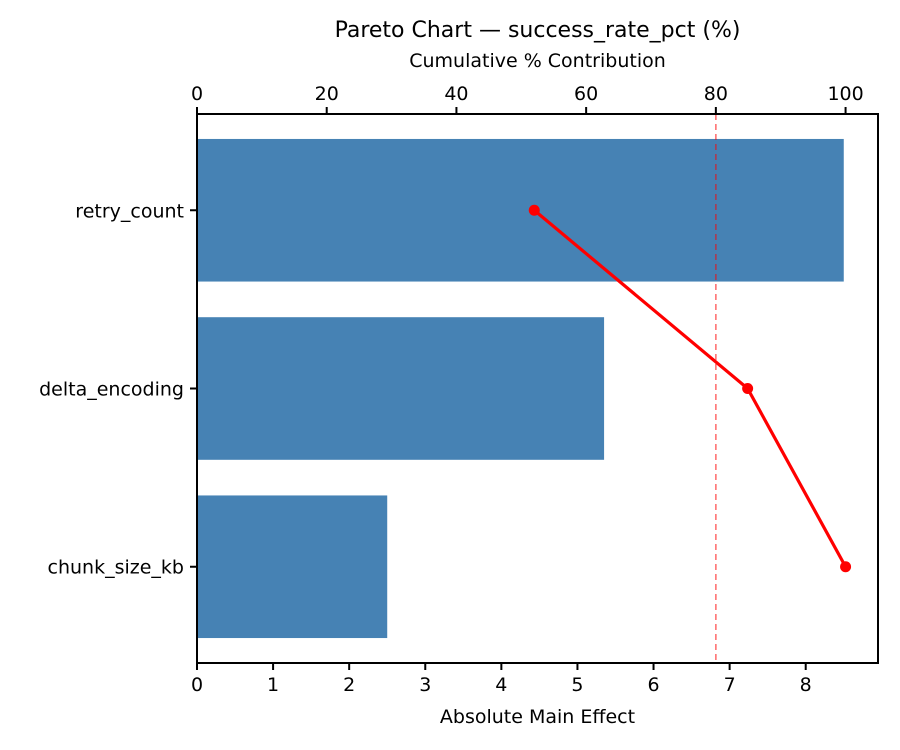 This screenshot has height=750, width=900. What do you see at coordinates (401, 388) in the screenshot?
I see `bar-delta_encoding` at bounding box center [401, 388].